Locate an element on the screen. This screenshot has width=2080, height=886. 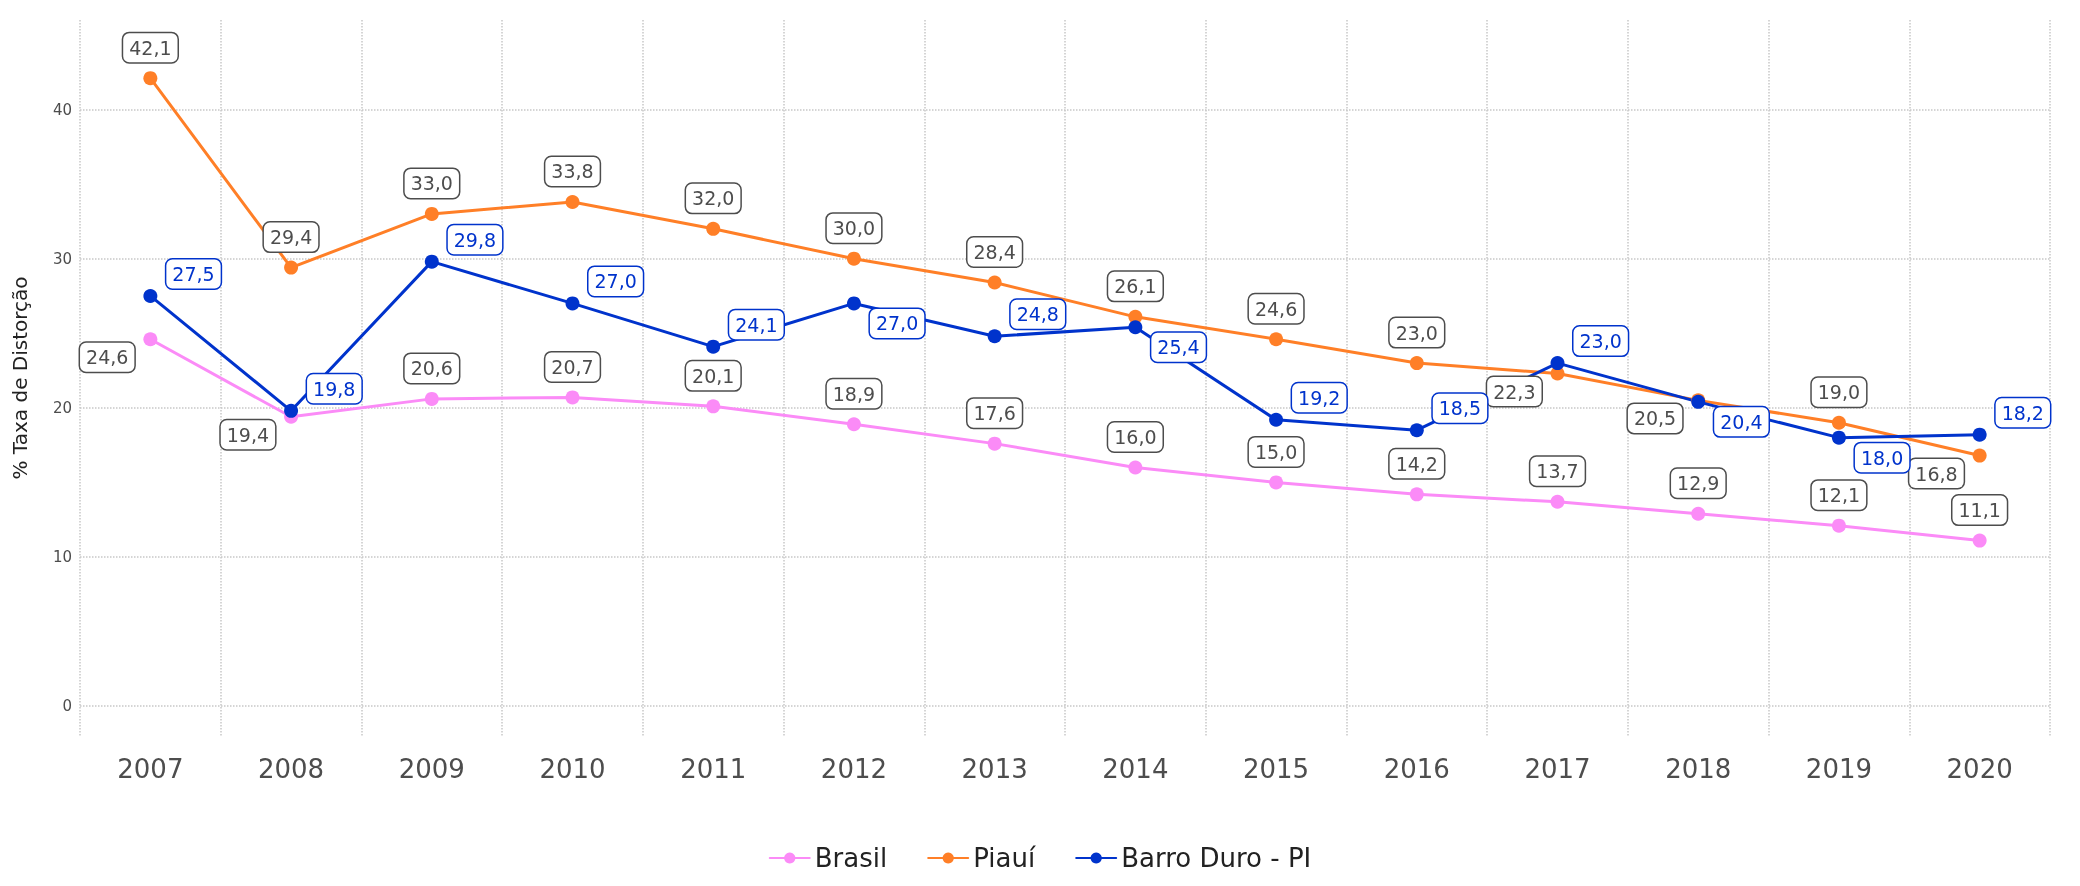
x-tick-label: 2015 is located at coordinates (1276, 769).